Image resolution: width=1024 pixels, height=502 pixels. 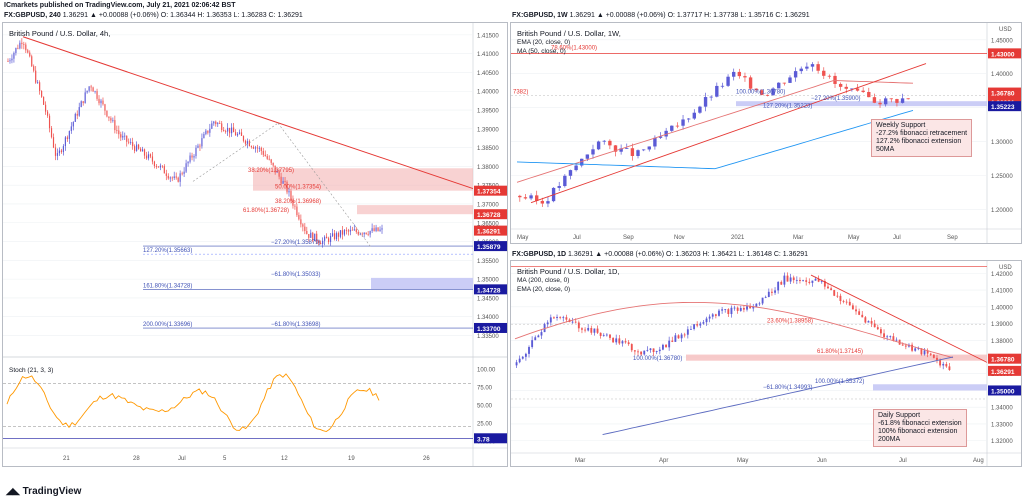 I want to click on left-price-tick-label: 1.38500, so click(x=488, y=149).